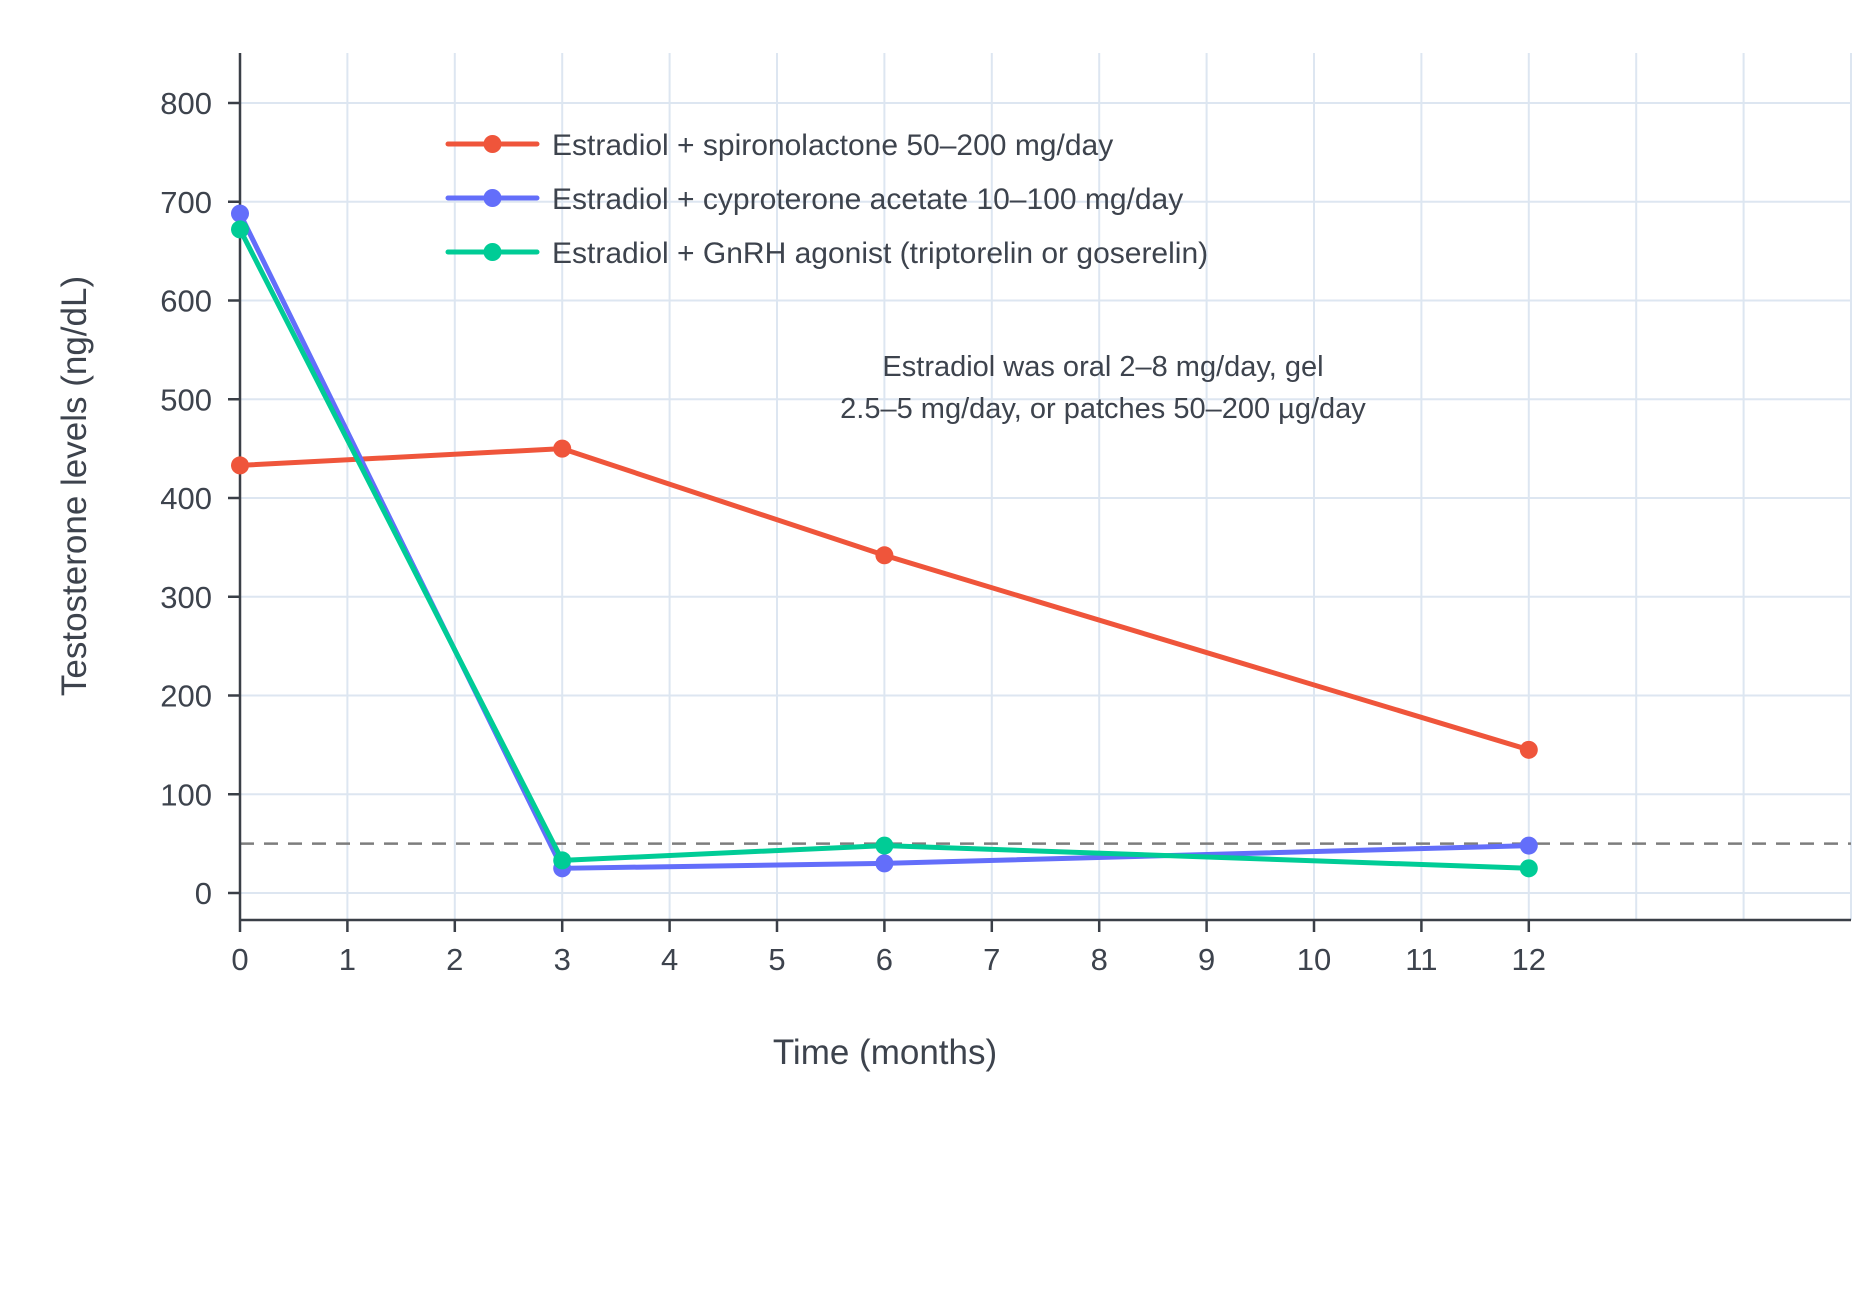 The height and width of the screenshot is (1316, 1856). What do you see at coordinates (203, 893) in the screenshot?
I see `y-tick-label: 0` at bounding box center [203, 893].